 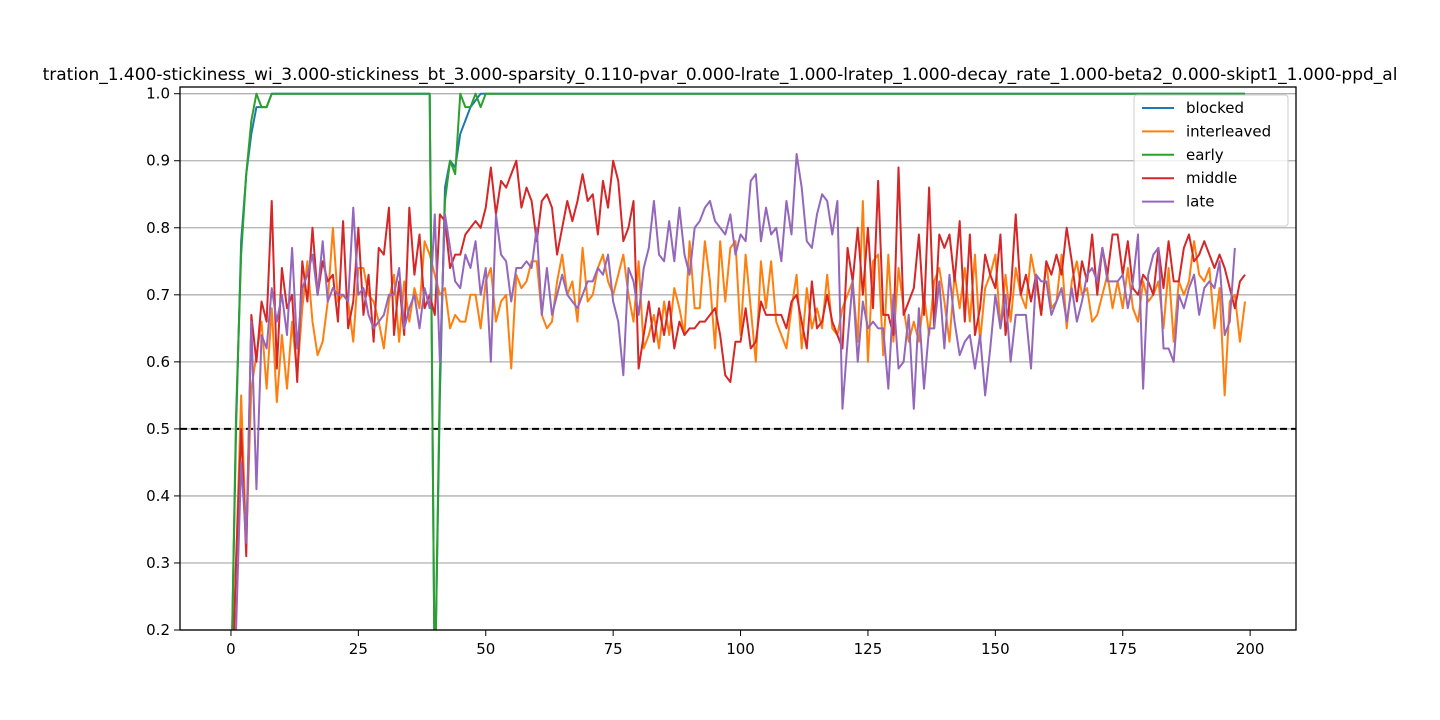 I want to click on legend-label-interleaved: interleaved, so click(x=1228, y=131).